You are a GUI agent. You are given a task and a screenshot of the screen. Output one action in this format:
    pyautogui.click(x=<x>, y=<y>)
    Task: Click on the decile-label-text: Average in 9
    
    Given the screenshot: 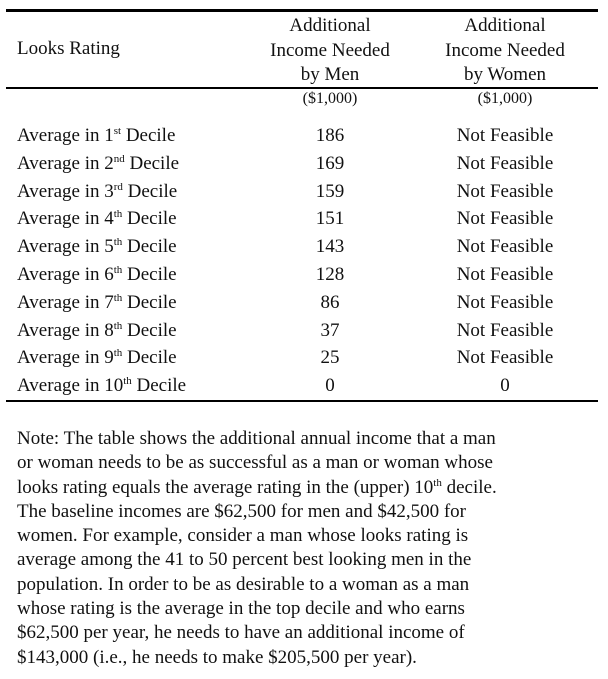 What is the action you would take?
    pyautogui.click(x=65, y=358)
    